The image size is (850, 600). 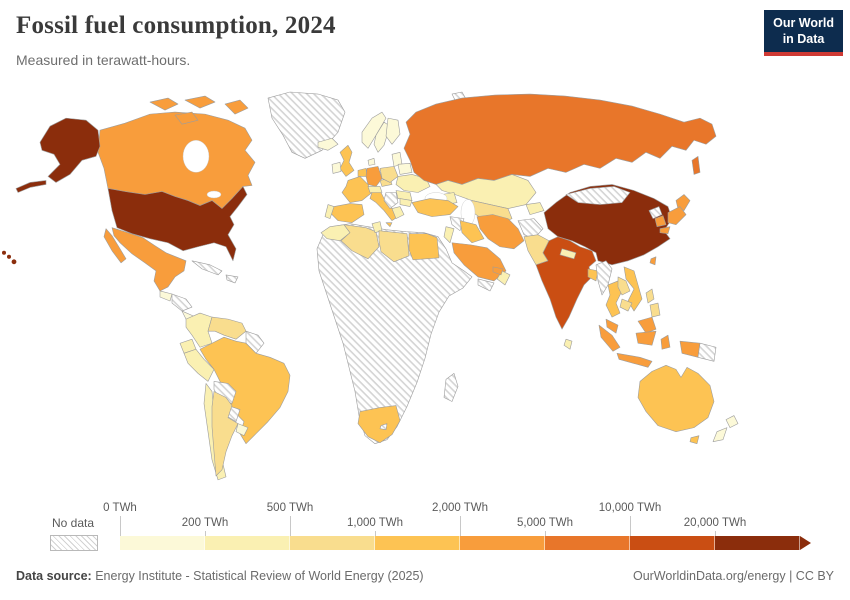 What do you see at coordinates (655, 212) in the screenshot?
I see `country-north-korea` at bounding box center [655, 212].